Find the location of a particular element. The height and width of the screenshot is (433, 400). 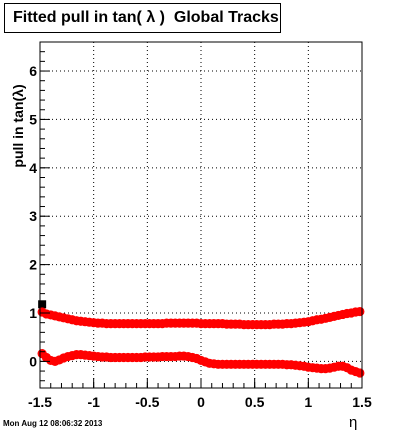

y-tick-label: 1 is located at coordinates (33, 313).